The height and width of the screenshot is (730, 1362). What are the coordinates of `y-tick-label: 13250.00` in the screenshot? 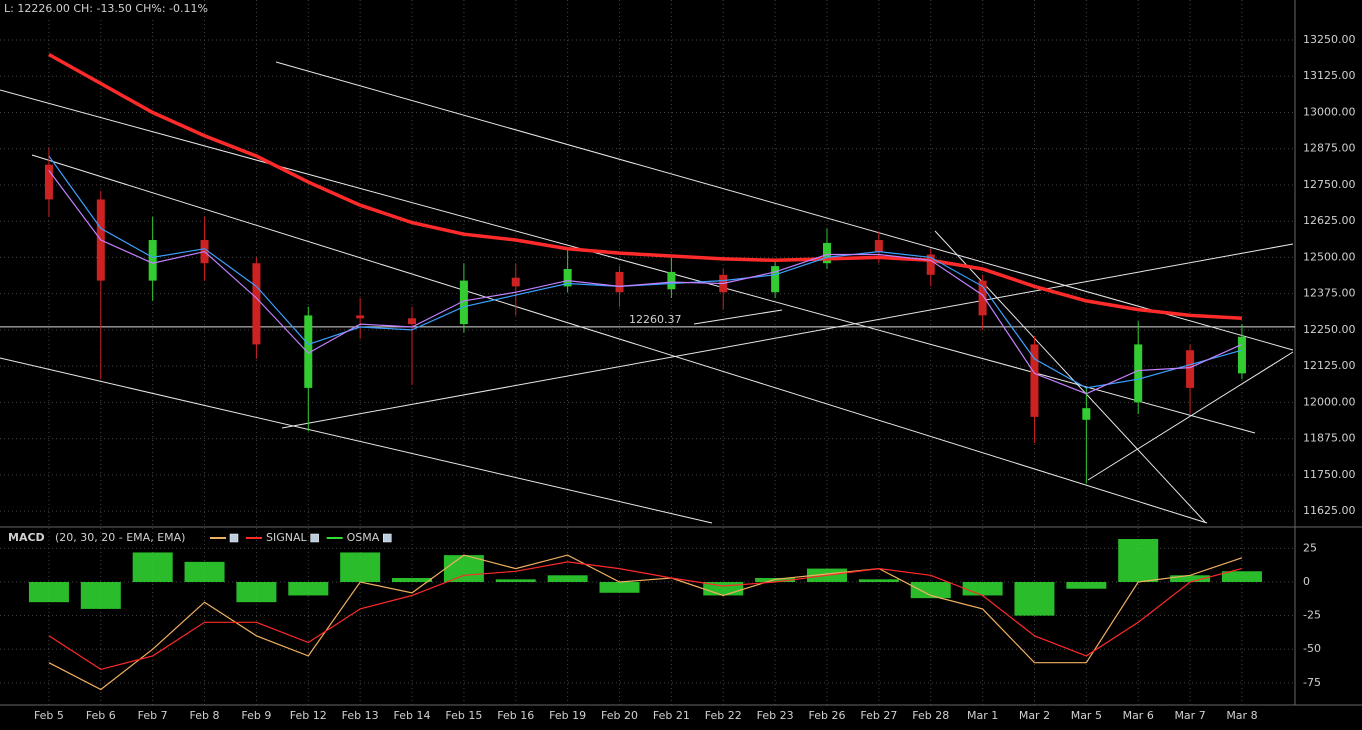 It's located at (1329, 39).